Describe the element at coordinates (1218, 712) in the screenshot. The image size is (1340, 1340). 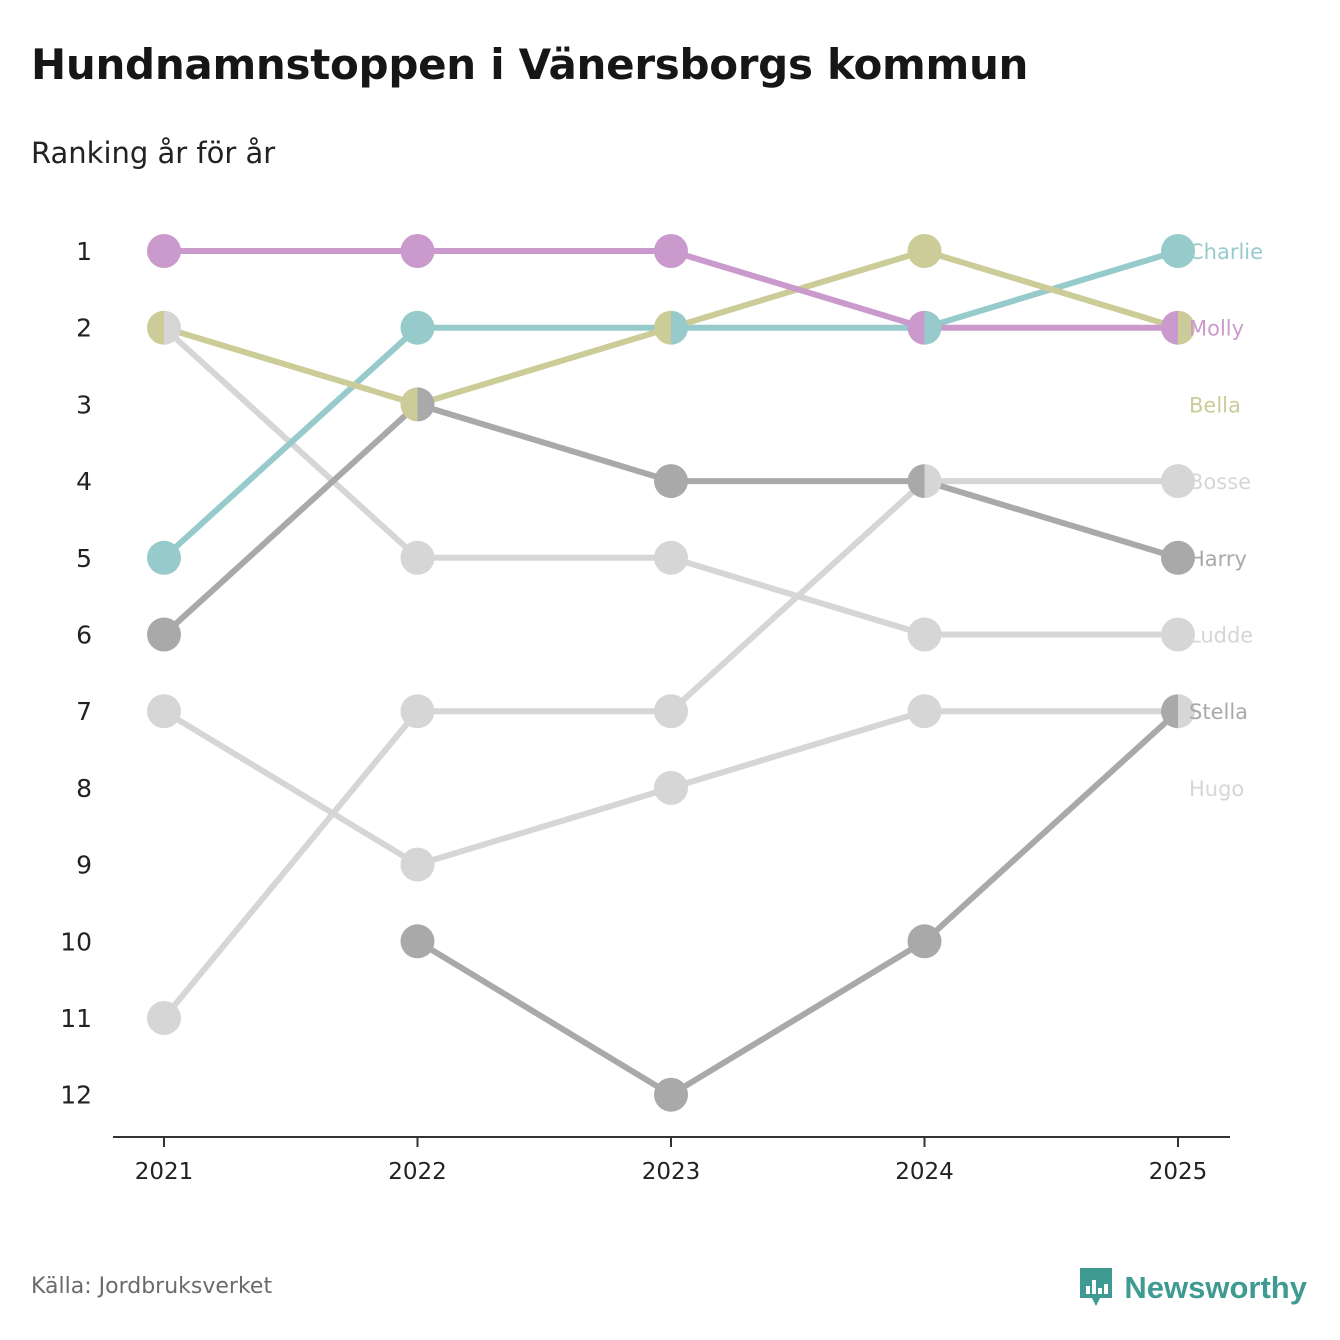
I see `series-label-stella: Stella` at that location.